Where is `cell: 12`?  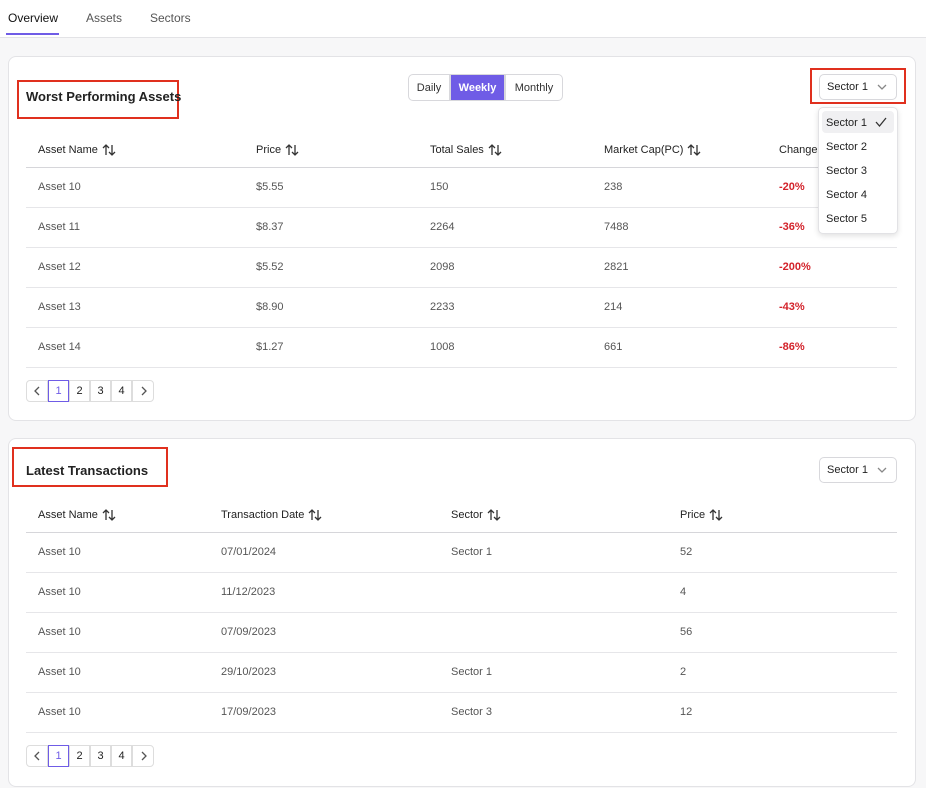 cell: 12 is located at coordinates (686, 712).